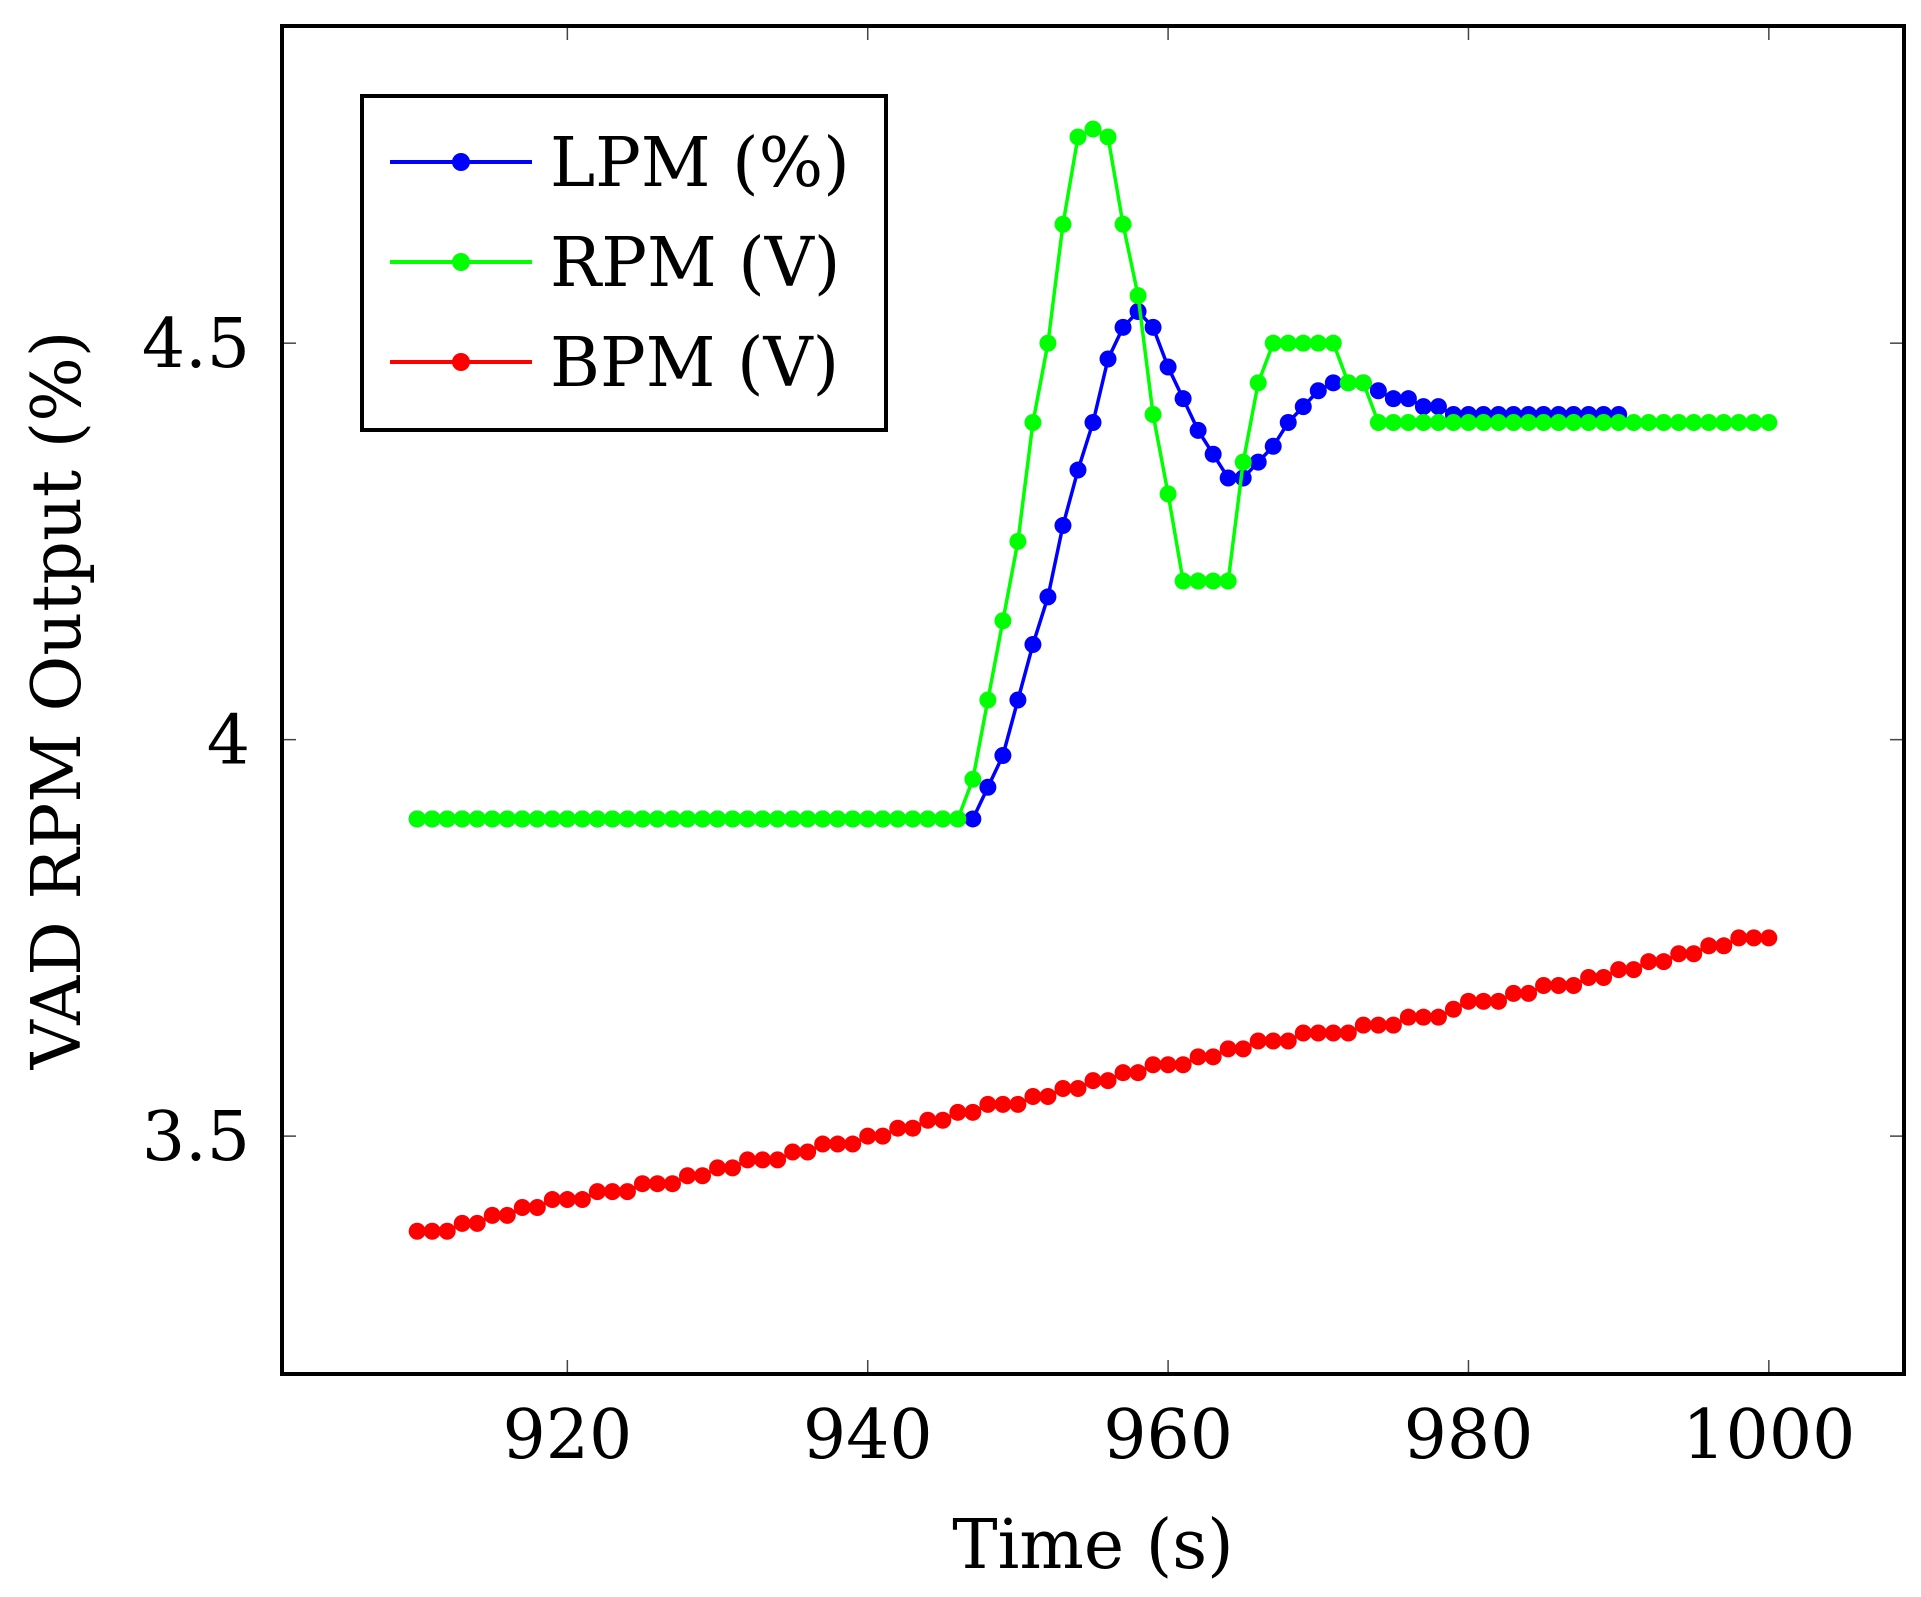  Describe the element at coordinates (1469, 1435) in the screenshot. I see `x-tick-label: 980` at that location.